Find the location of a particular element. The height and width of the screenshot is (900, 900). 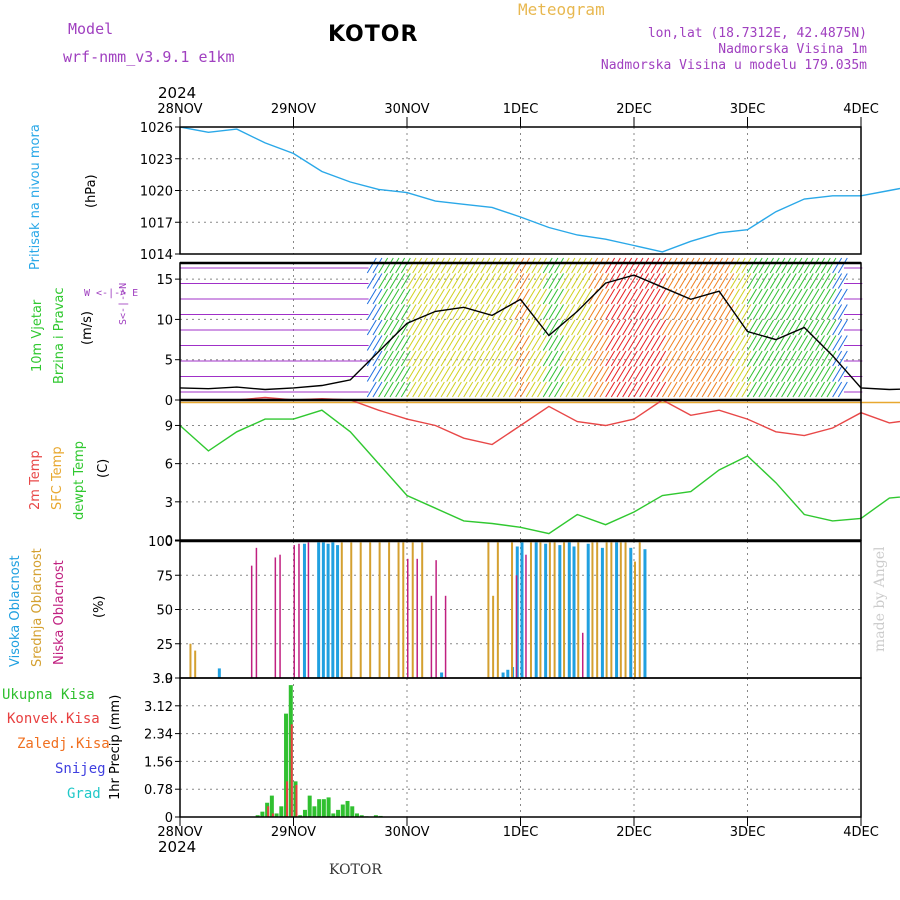

y-tick-label: 6 is located at coordinates (169, 465).